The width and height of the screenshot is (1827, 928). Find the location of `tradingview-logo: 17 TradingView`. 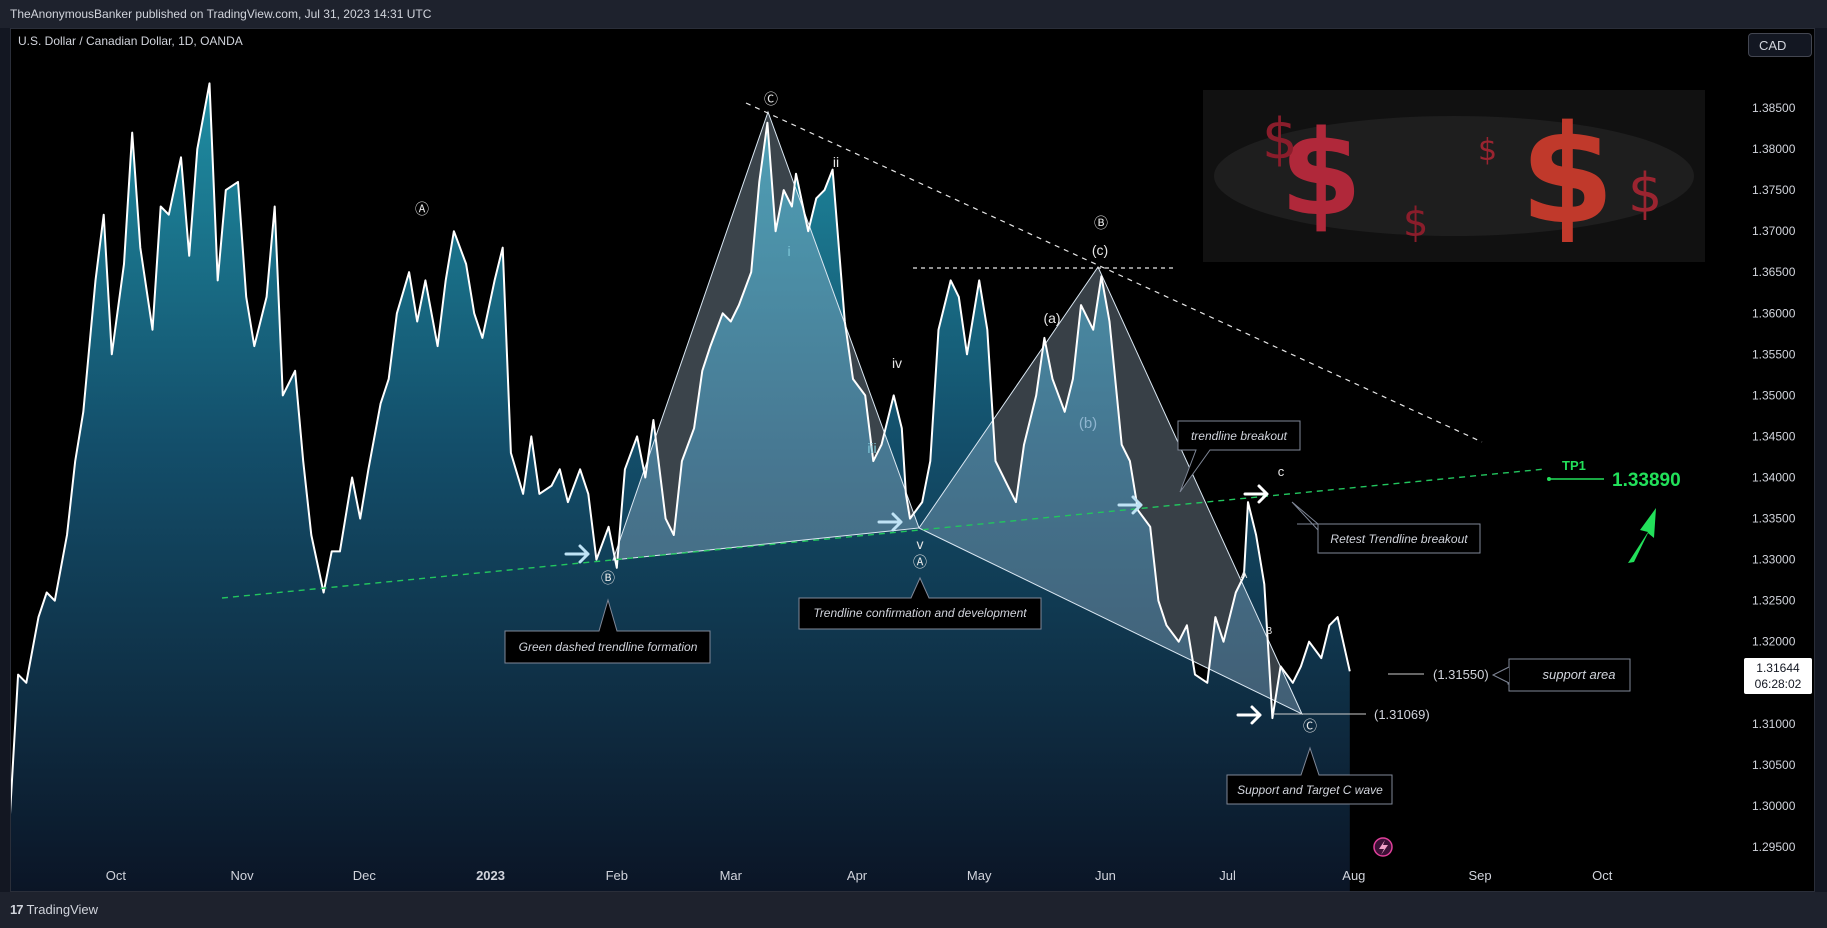

tradingview-logo: 17 TradingView is located at coordinates (54, 910).